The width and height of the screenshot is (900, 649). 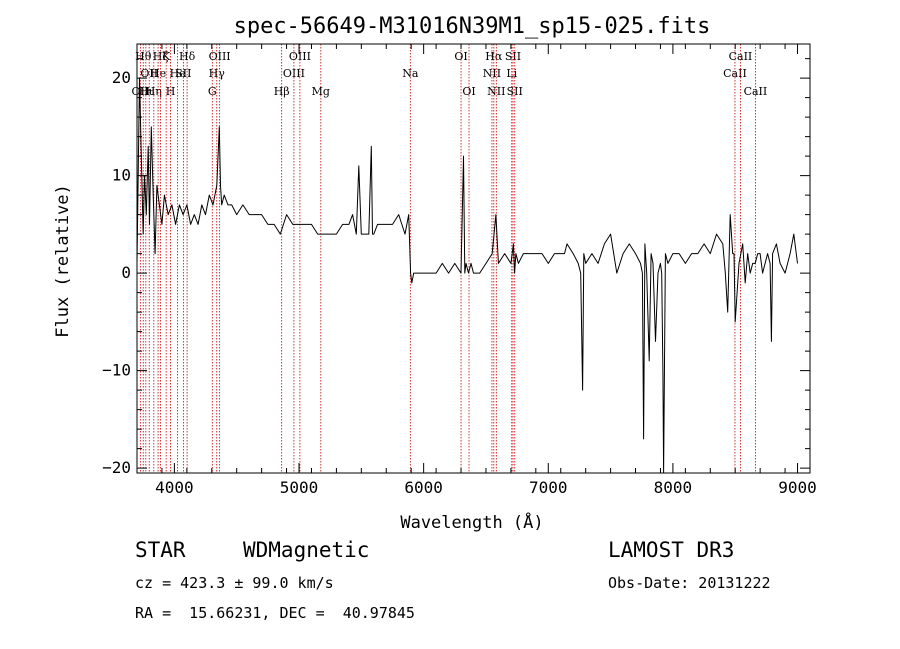 I want to click on y-tick-label-4: 20, so click(x=121, y=77).